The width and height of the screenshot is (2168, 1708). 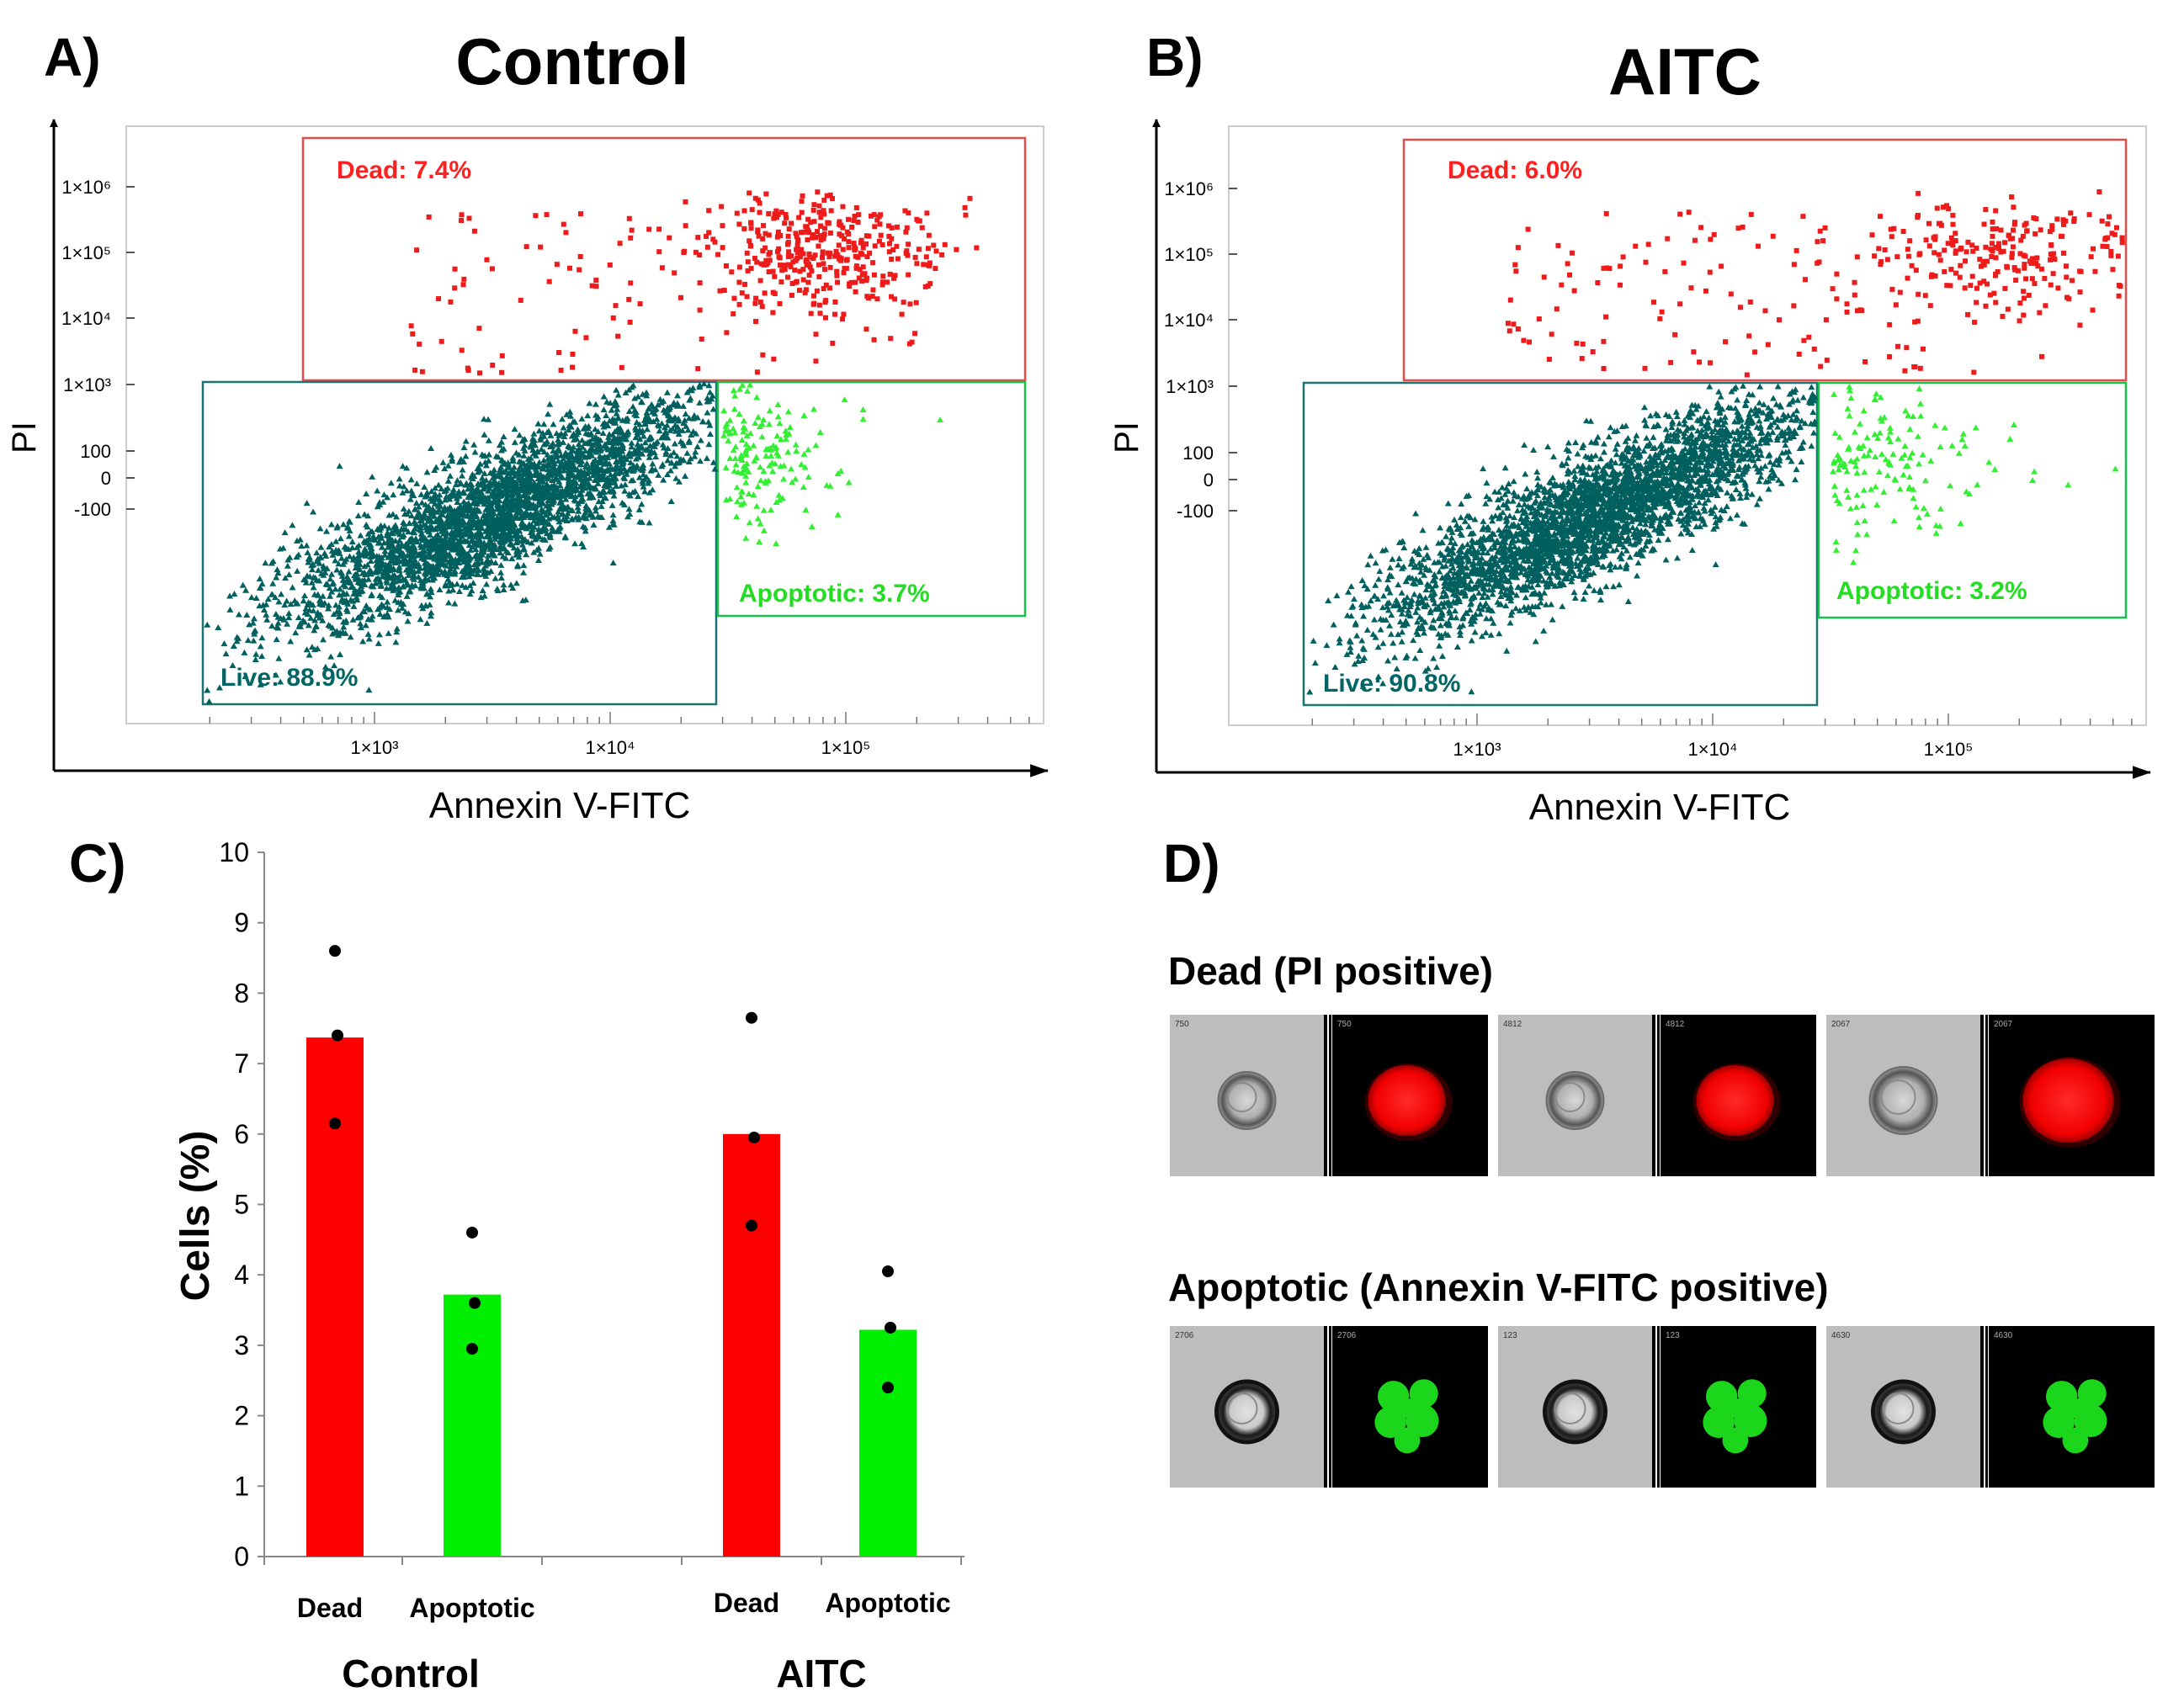 What do you see at coordinates (1195, 512) in the screenshot?
I see `y-tick-label: -100` at bounding box center [1195, 512].